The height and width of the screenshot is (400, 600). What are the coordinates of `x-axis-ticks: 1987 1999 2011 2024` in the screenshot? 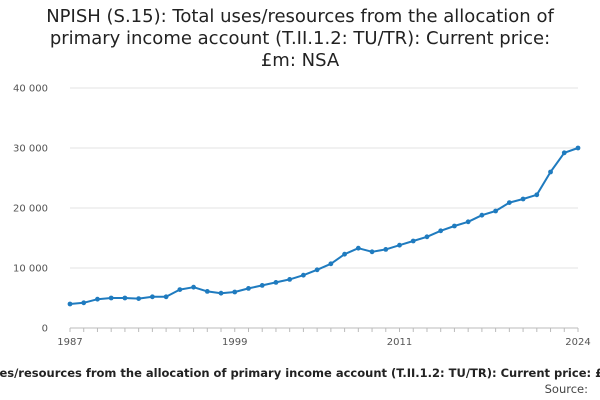 It's located at (324, 338).